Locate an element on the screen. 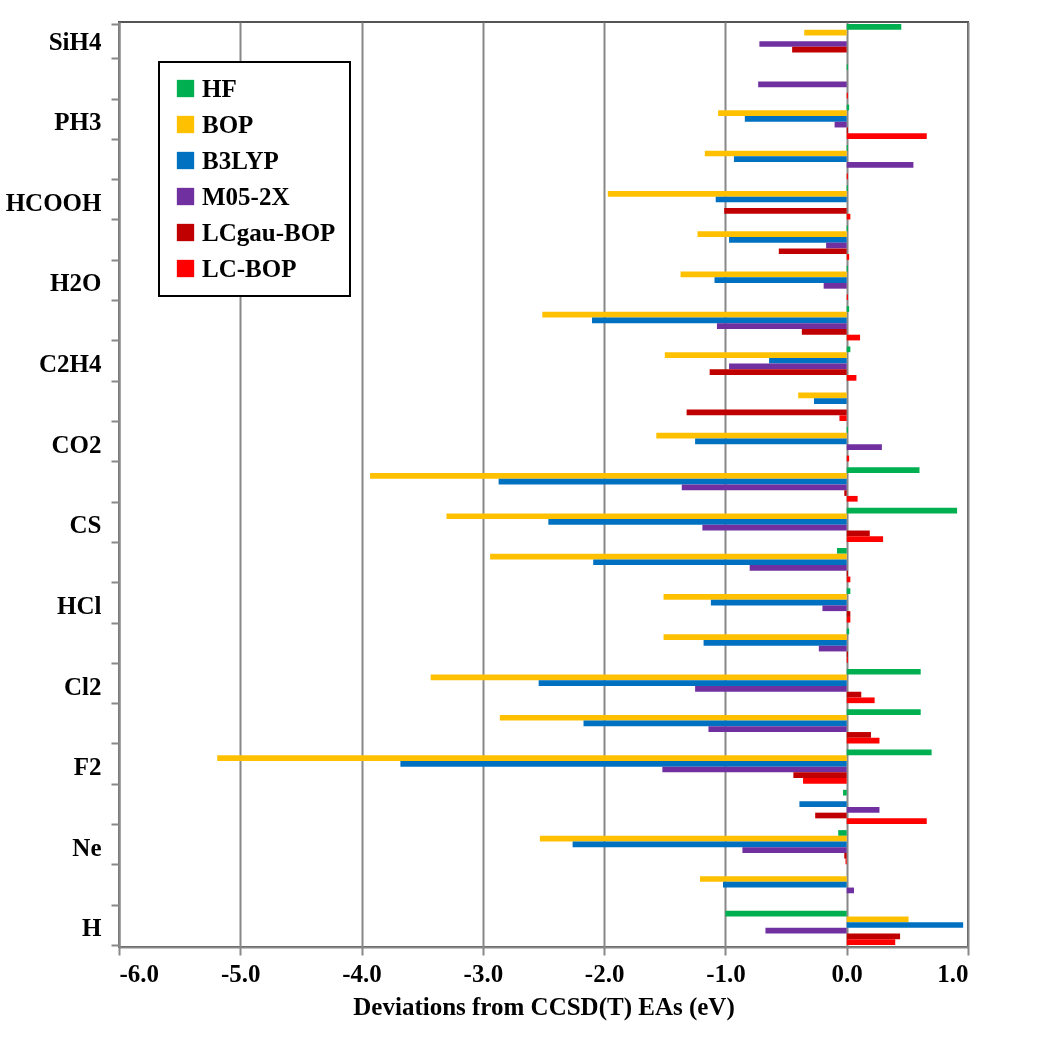  y-tick-label: SiH4 is located at coordinates (75, 41).